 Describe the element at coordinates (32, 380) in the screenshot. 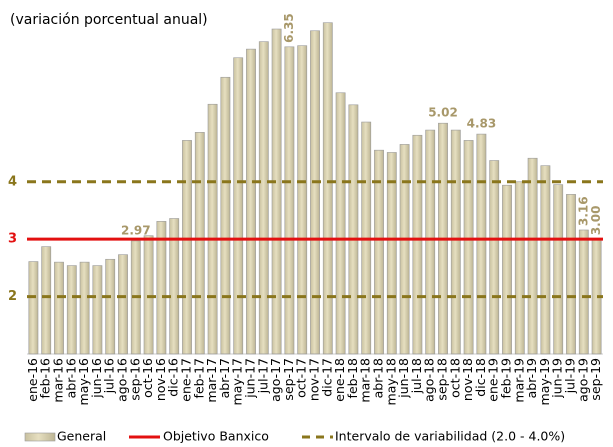

I see `x-tick-label: ene-16` at that location.